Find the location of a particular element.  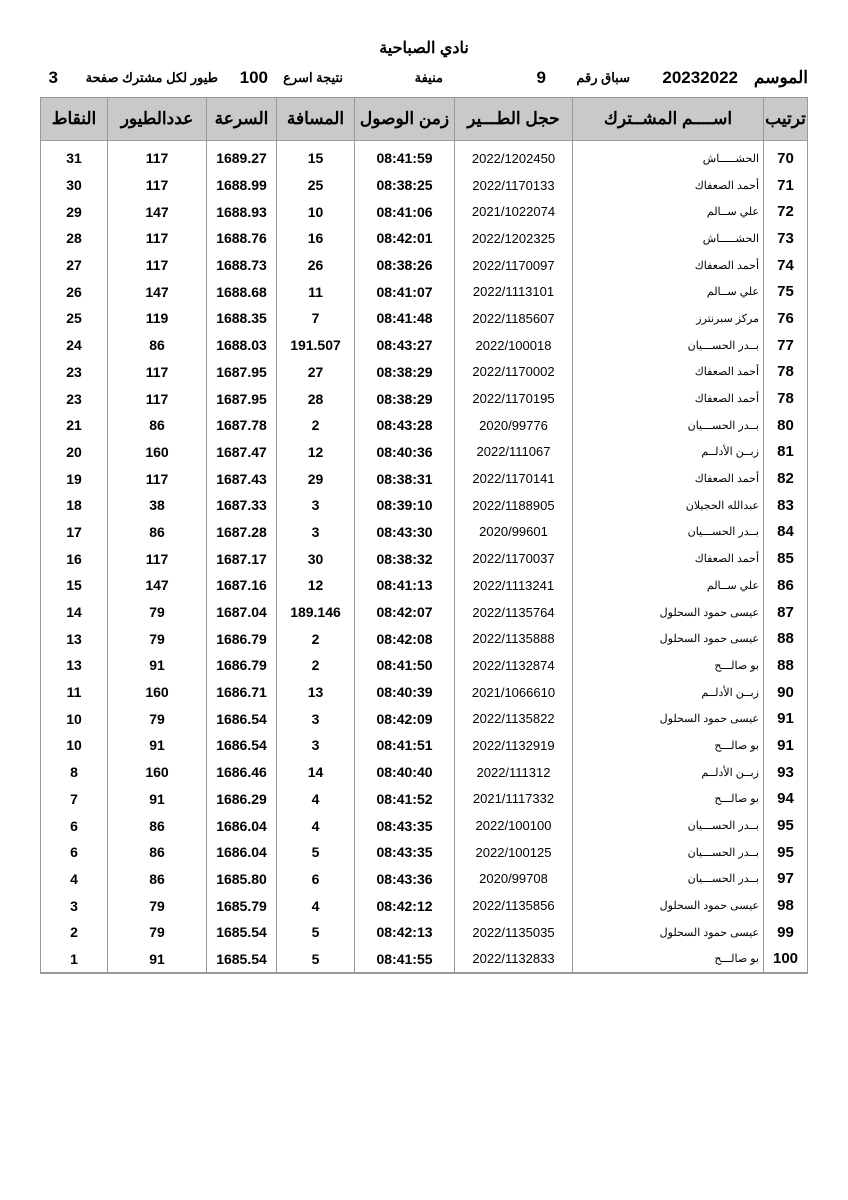

cell-points: 19 is located at coordinates (74, 478).